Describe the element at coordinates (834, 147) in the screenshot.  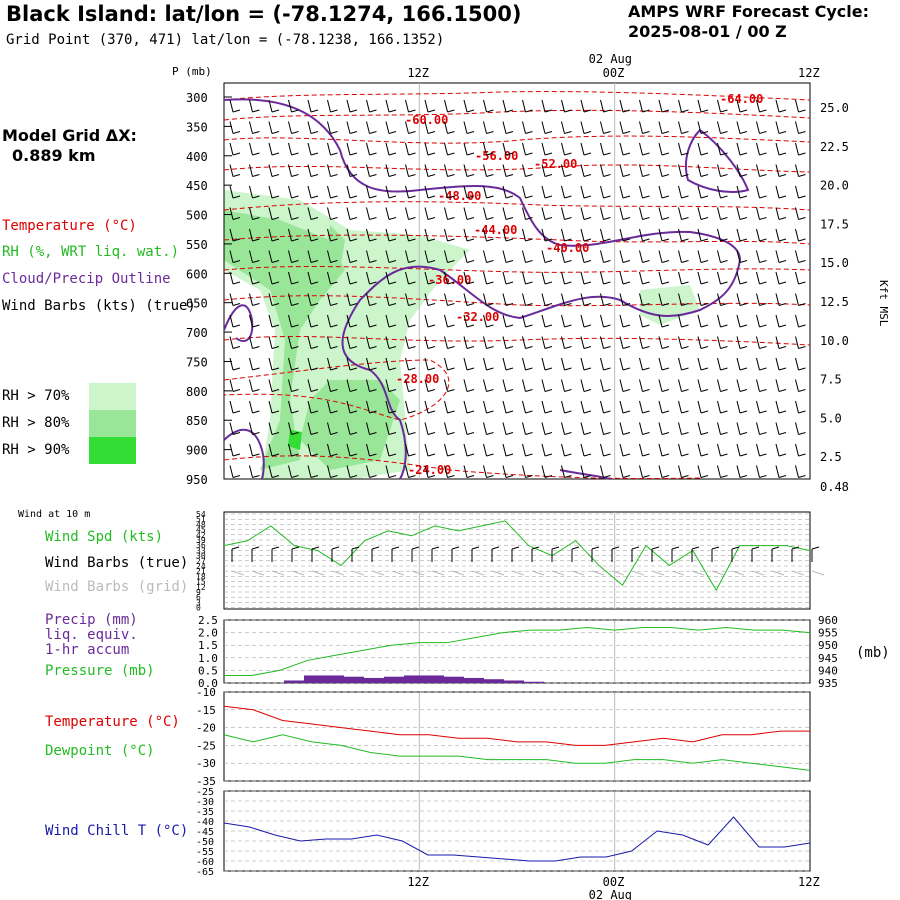
I see `kft-tick-label: 22.5` at that location.